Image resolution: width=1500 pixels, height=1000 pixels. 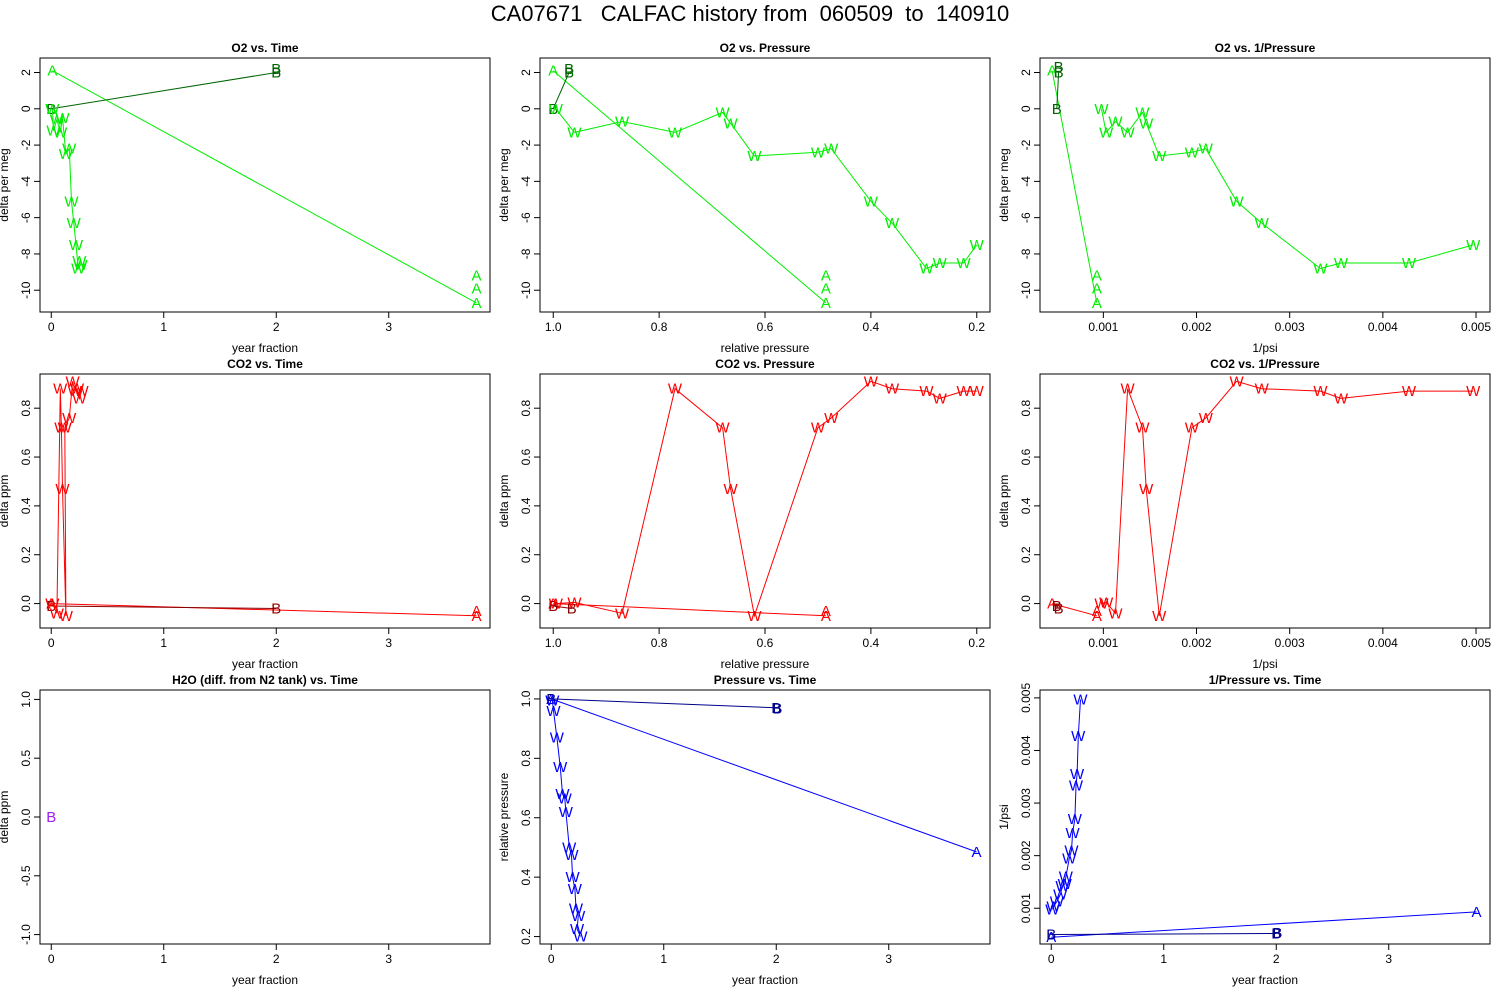 I want to click on x-tick-label: 0.004, so click(x=1383, y=643).